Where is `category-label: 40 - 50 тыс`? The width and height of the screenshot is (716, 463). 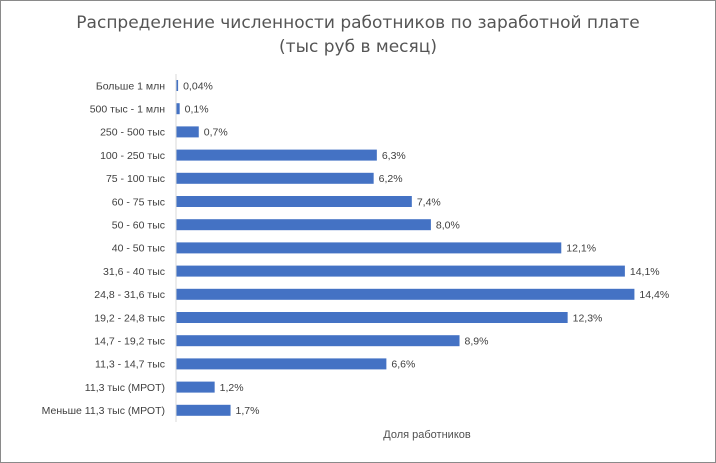
category-label: 40 - 50 тыс is located at coordinates (138, 249).